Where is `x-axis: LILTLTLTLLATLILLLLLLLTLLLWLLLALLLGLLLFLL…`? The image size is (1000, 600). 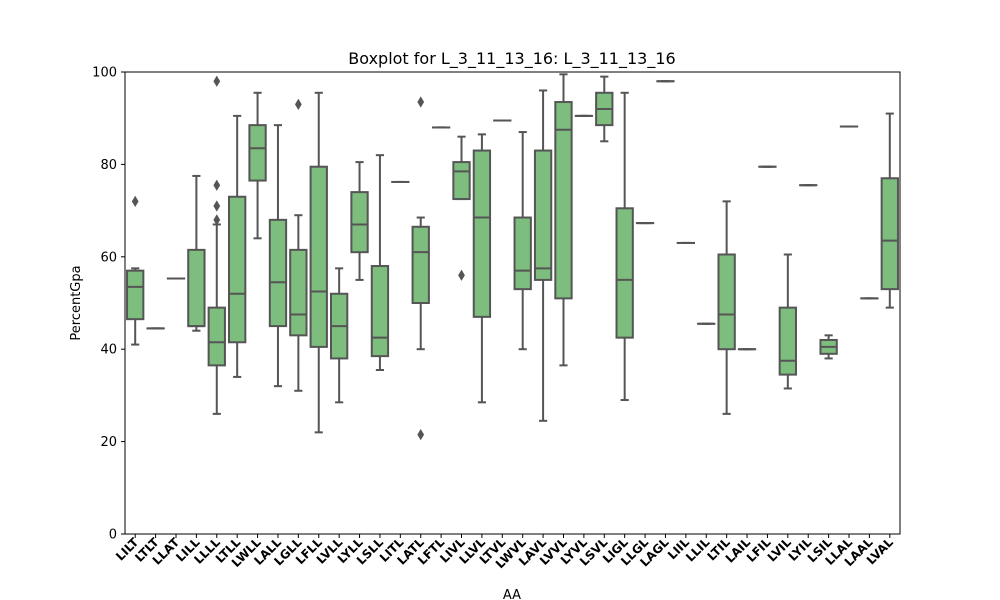 x-axis: LILTLTLTLLATLILLLLLLLTLLLWLLLALLLGLLLFLL… is located at coordinates (504, 552).